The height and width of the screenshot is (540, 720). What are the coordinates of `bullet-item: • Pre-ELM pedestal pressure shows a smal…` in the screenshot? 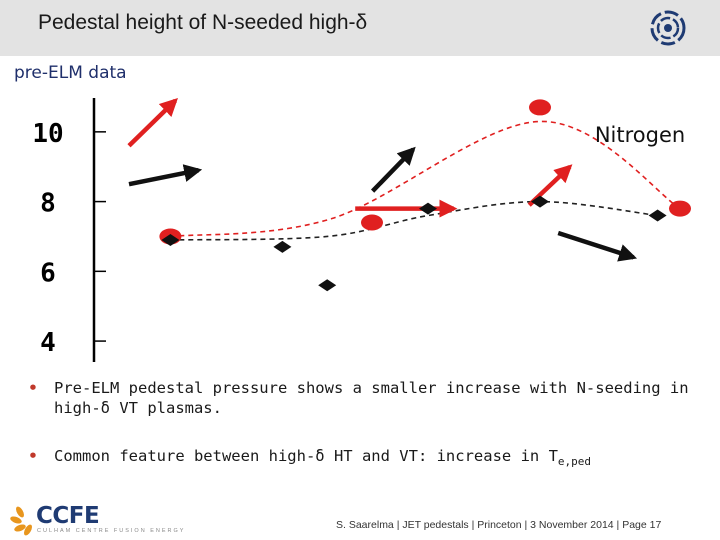 It's located at (363, 398).